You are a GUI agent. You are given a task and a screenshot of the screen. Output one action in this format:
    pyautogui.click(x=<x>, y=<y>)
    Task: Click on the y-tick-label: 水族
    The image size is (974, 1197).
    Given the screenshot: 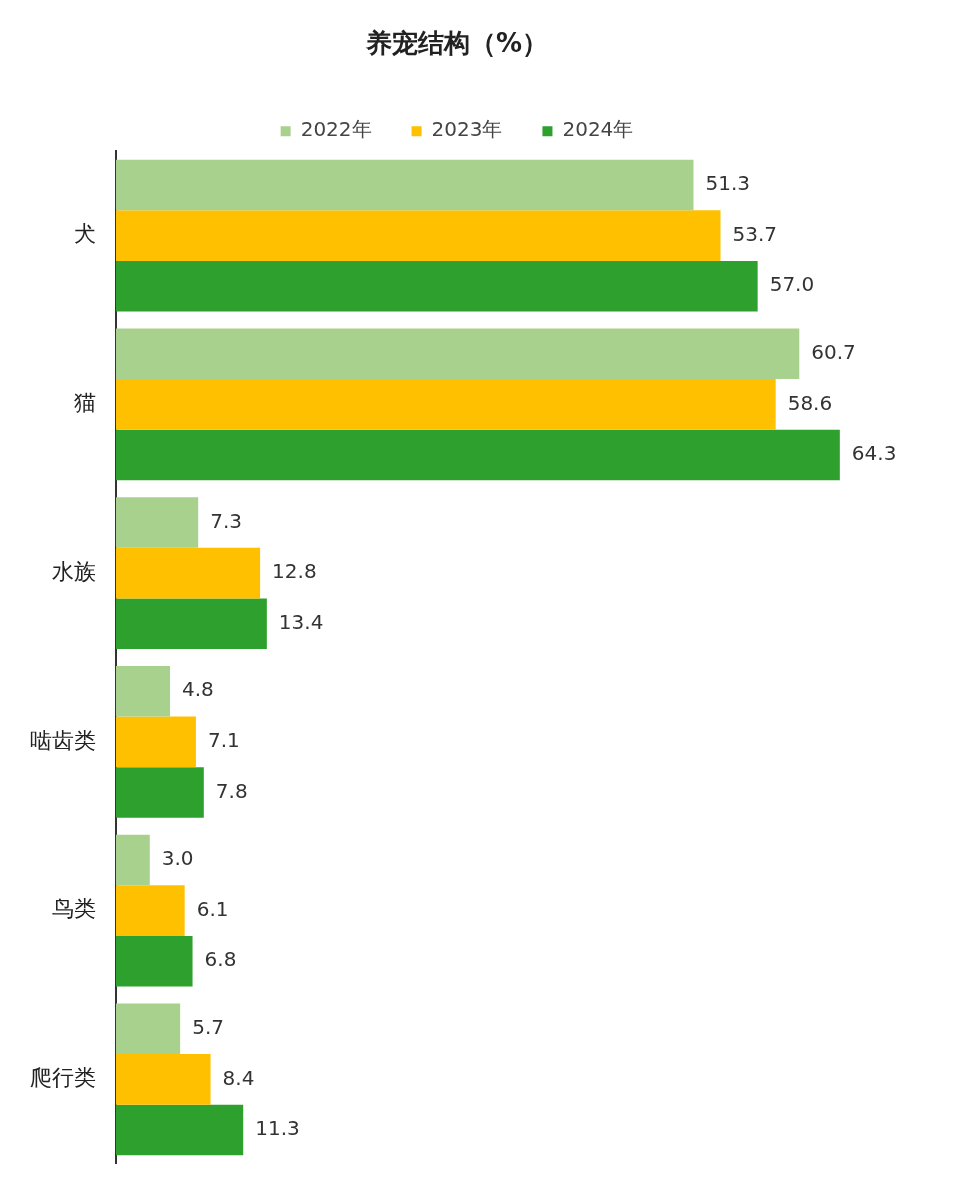 What is the action you would take?
    pyautogui.click(x=74, y=571)
    